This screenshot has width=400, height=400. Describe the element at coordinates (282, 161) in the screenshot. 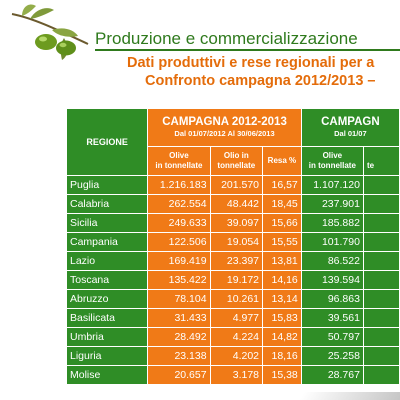

I see `col-resa-header: Resa %` at that location.